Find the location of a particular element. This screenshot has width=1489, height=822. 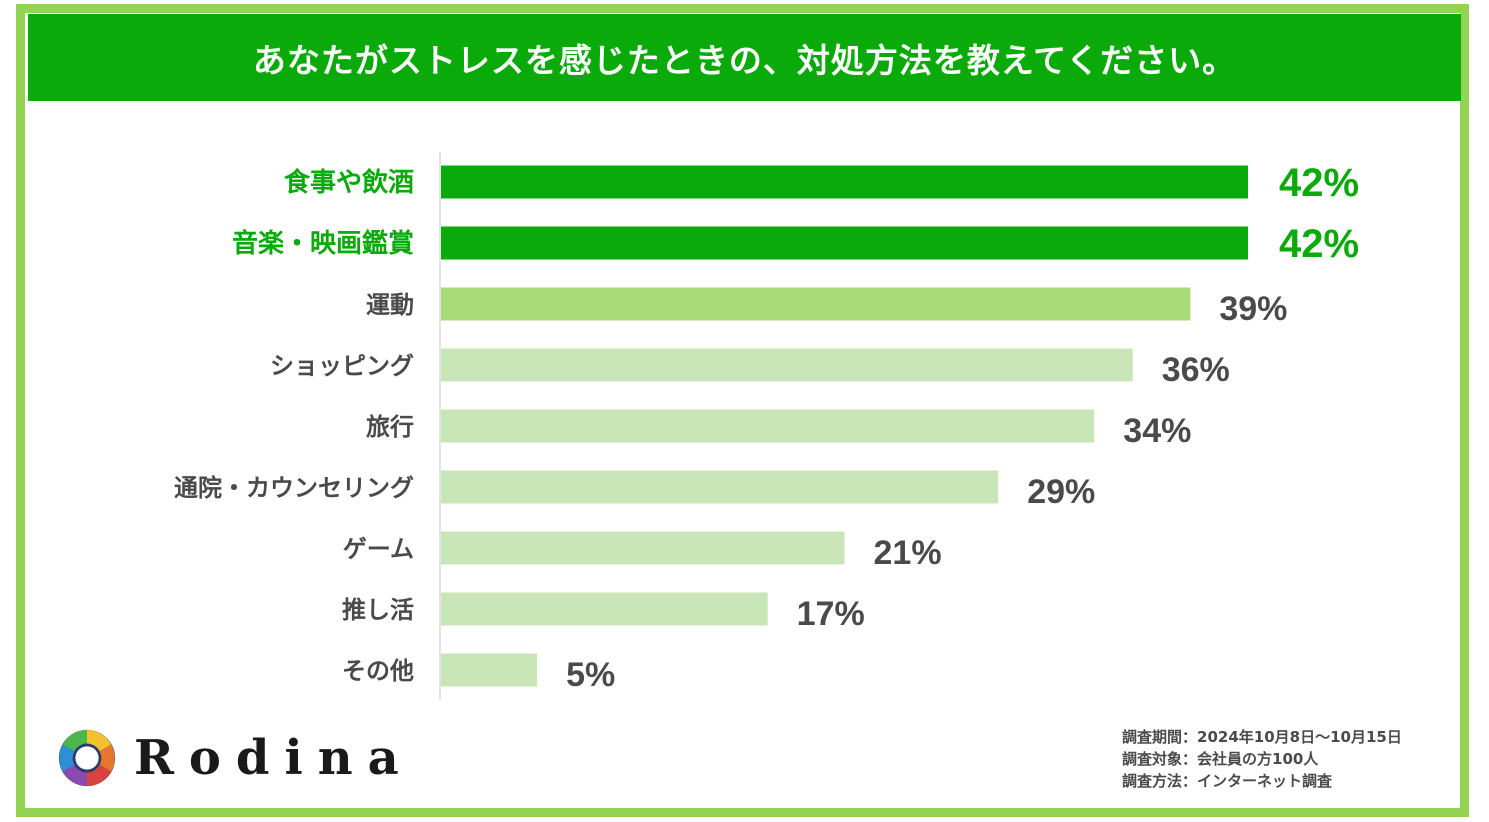

survey-target-value: 会社員の方100人 is located at coordinates (1258, 759).